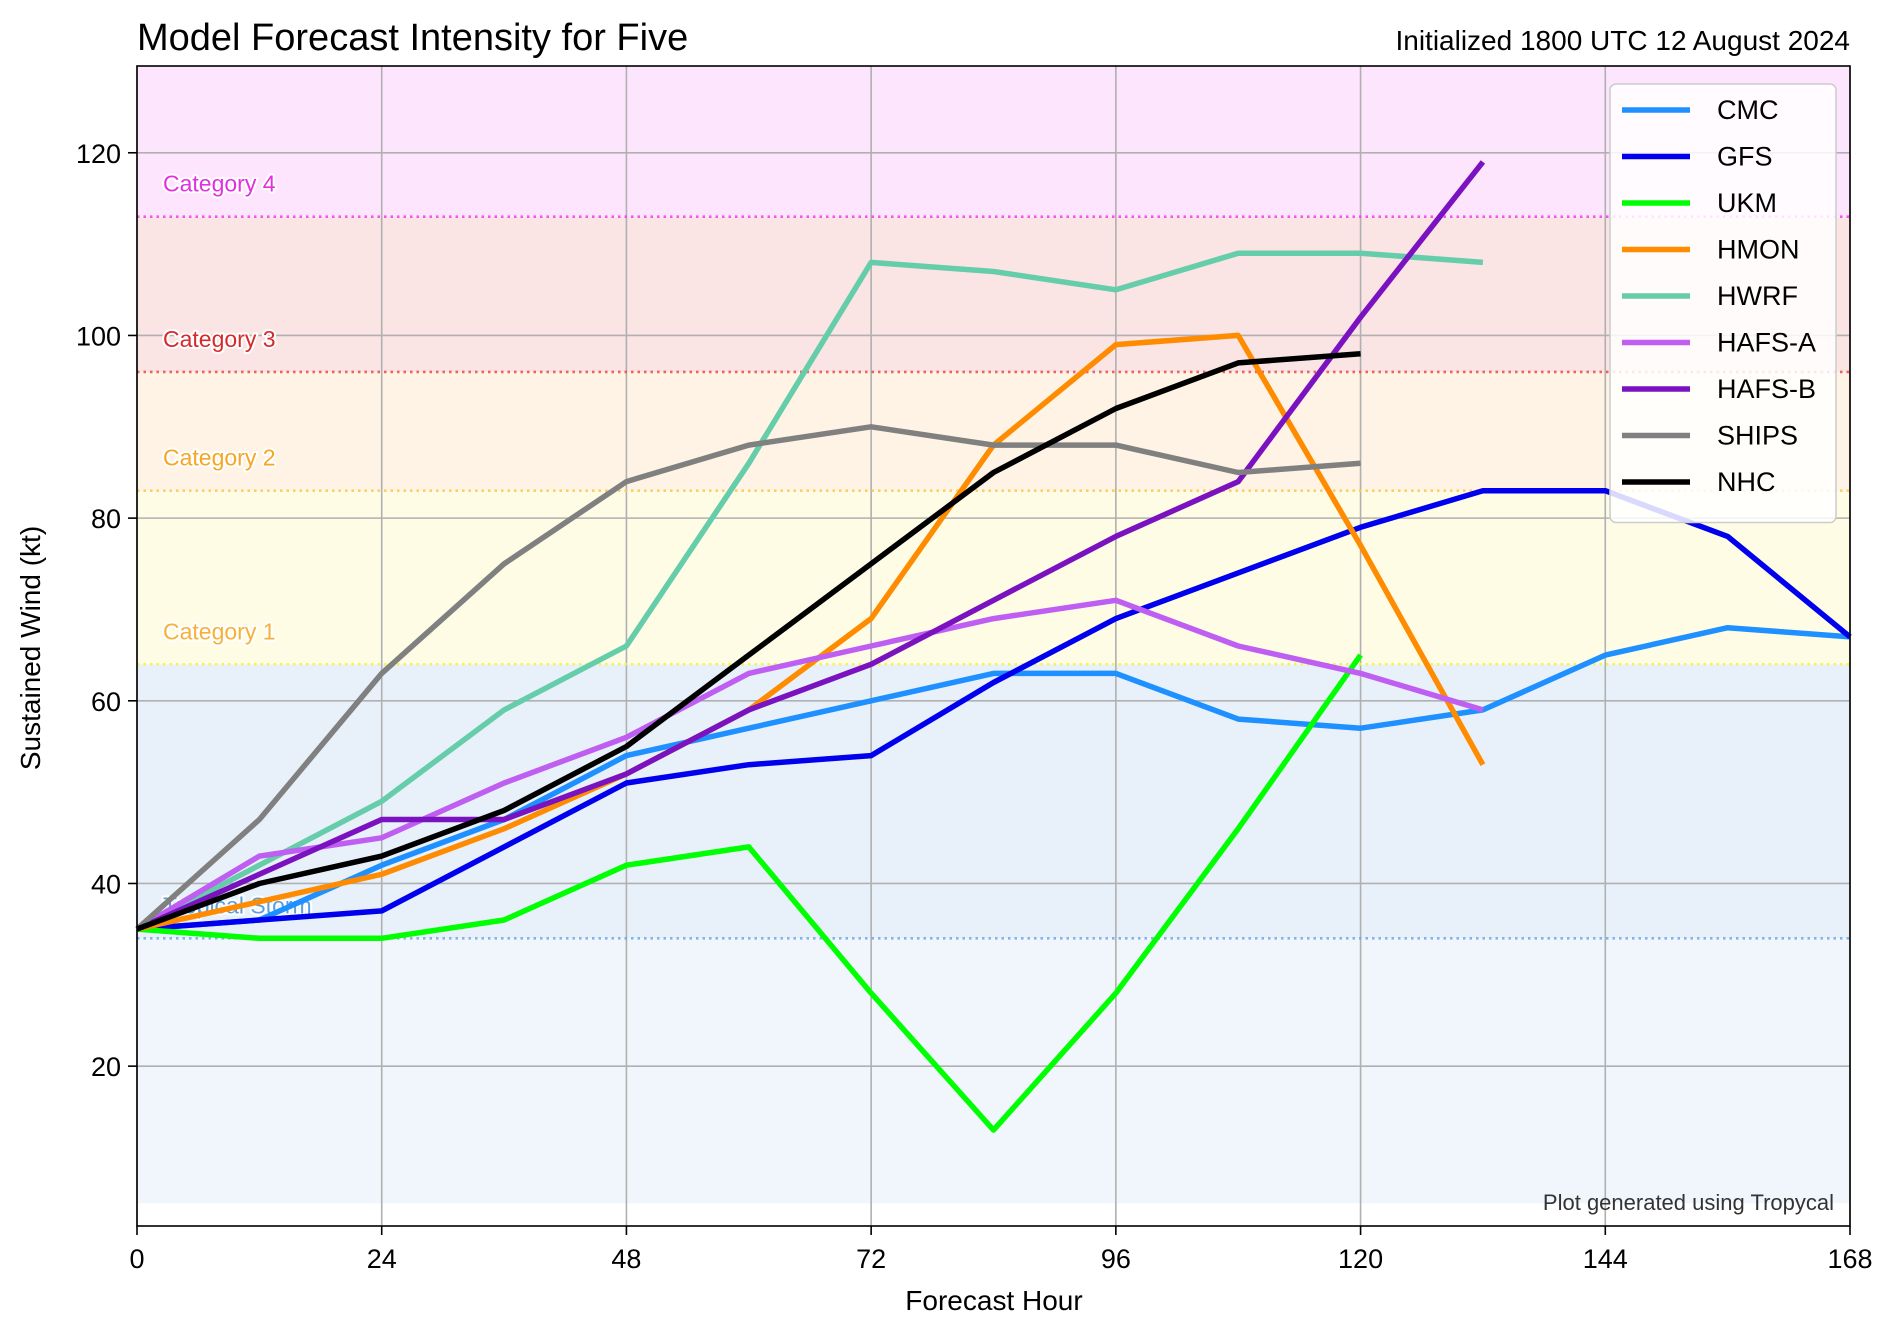 The width and height of the screenshot is (1890, 1328). Describe the element at coordinates (219, 458) in the screenshot. I see `category-label-category-2: Category 2` at that location.